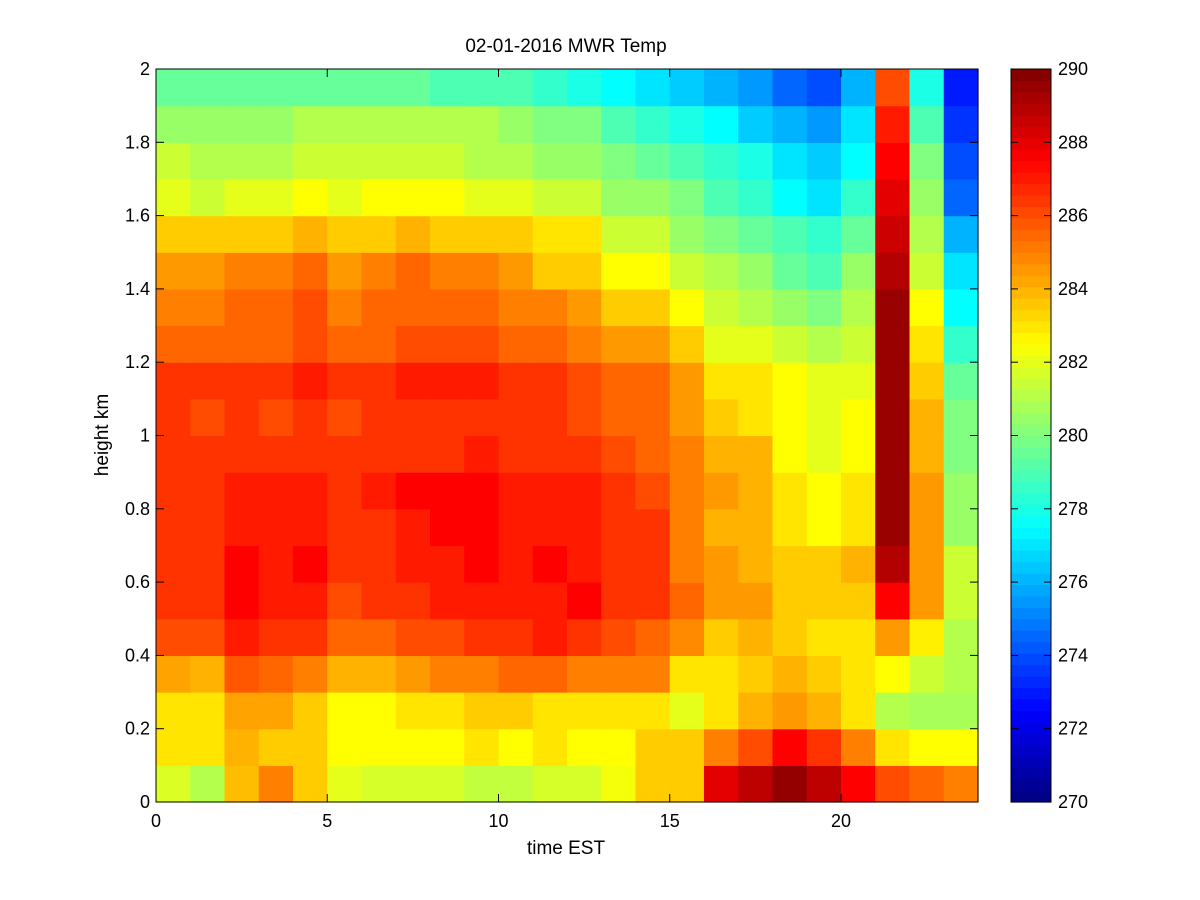  What do you see at coordinates (1073, 216) in the screenshot?
I see `colorbar-tick-label: 286` at bounding box center [1073, 216].